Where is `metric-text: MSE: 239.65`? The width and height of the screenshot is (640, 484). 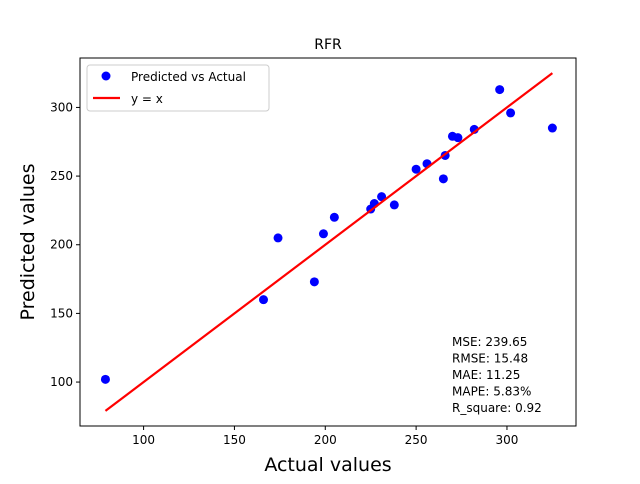
metric-text: MSE: 239.65 is located at coordinates (489, 342).